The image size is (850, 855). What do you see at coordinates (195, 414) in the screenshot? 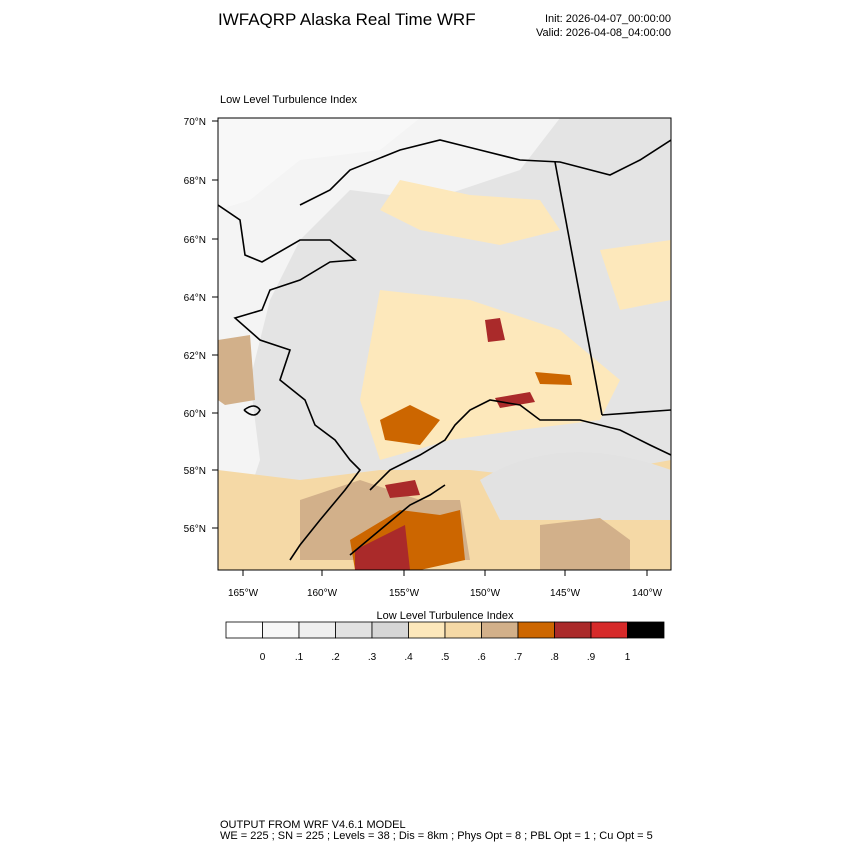
I see `lat-label: 60°N` at bounding box center [195, 414].